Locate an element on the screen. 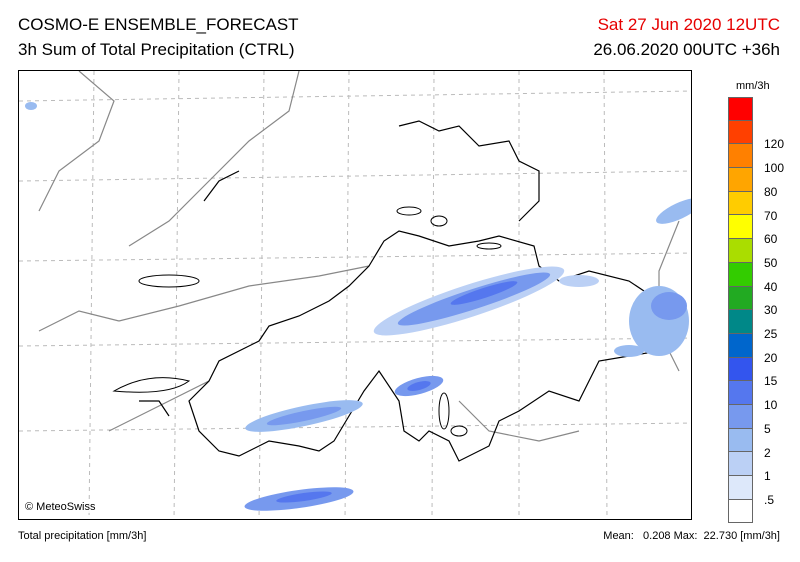 This screenshot has height=562, width=800. run-info: 26.06.2020 00UTC +36h is located at coordinates (686, 49).